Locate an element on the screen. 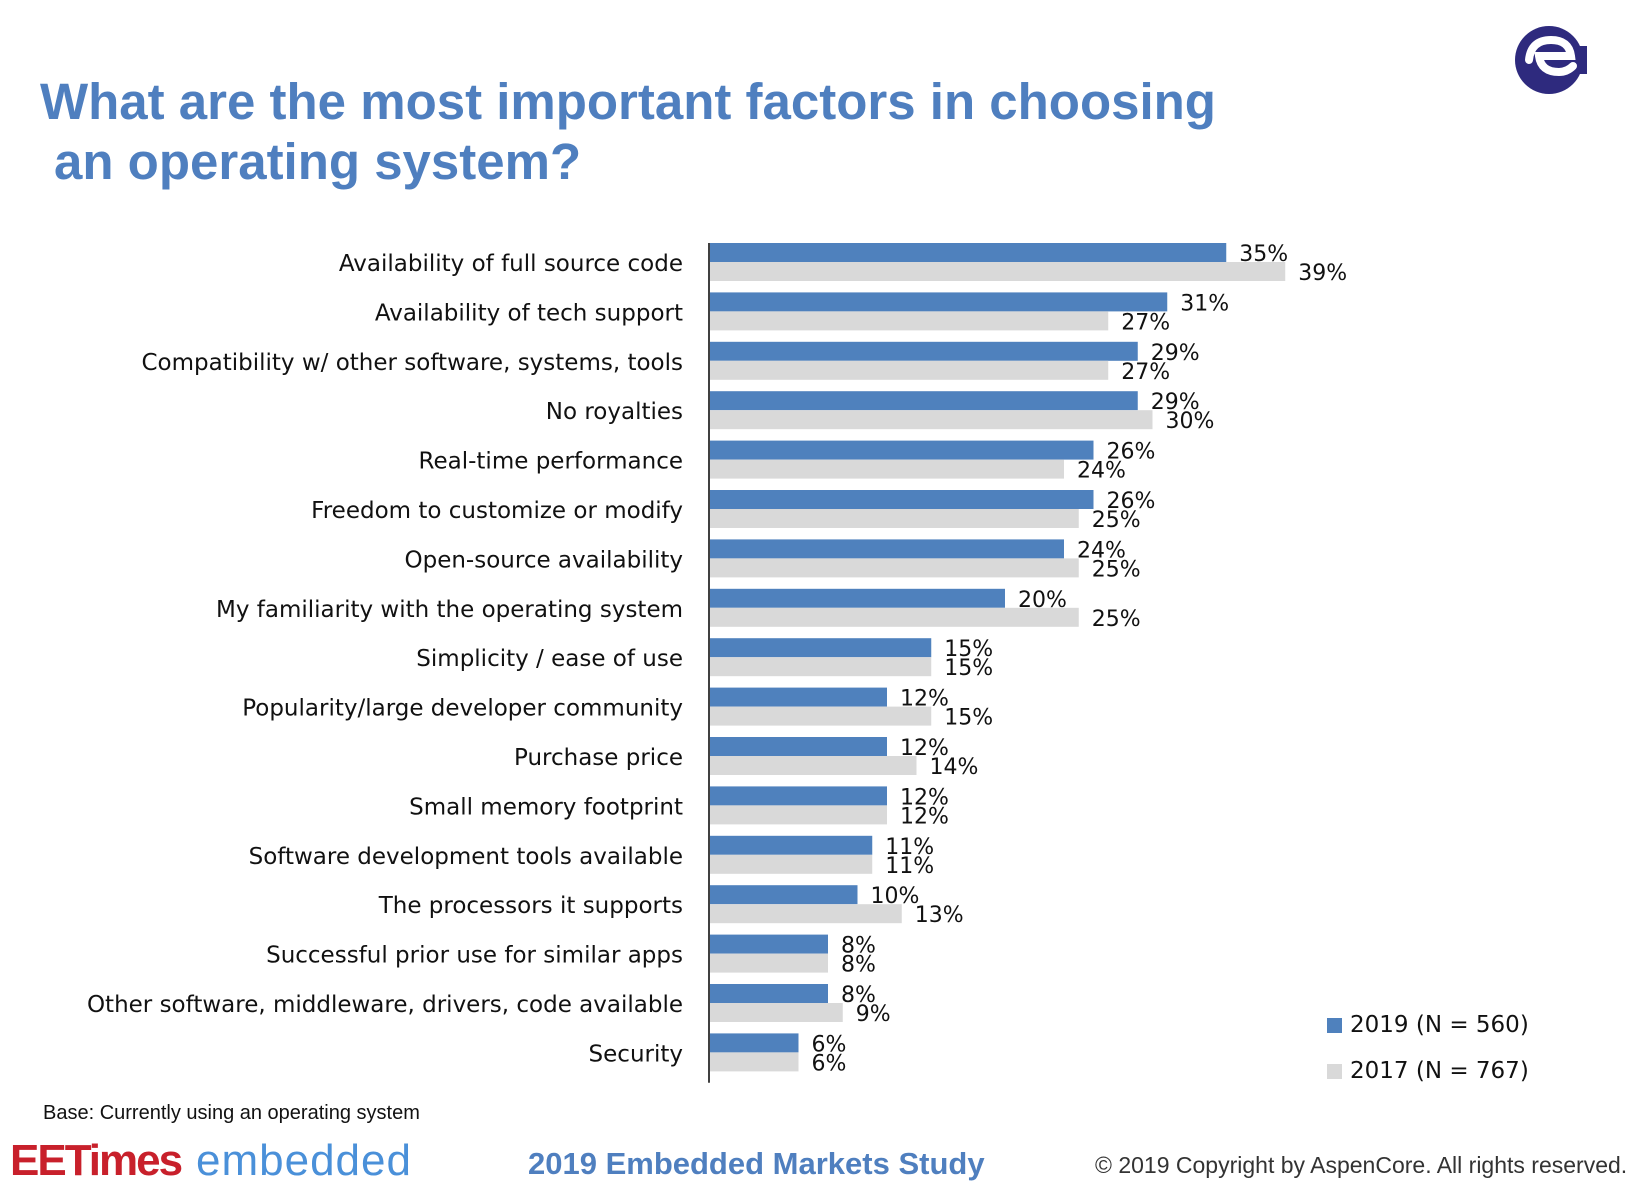 The width and height of the screenshot is (1638, 1202). title-line-2: an operating system? is located at coordinates (318, 161).